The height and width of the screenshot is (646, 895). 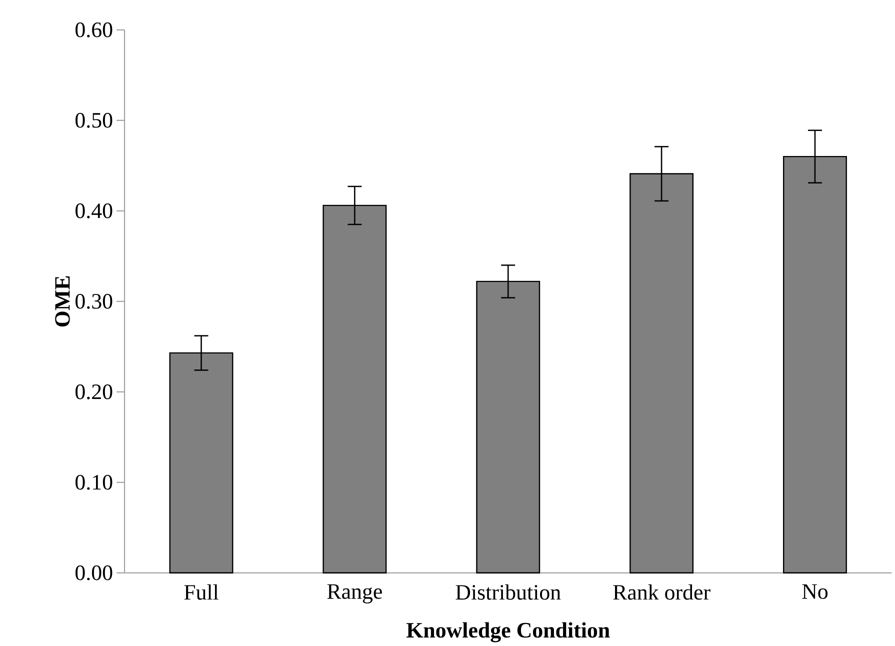 I want to click on x-tick-label: No, so click(x=815, y=592).